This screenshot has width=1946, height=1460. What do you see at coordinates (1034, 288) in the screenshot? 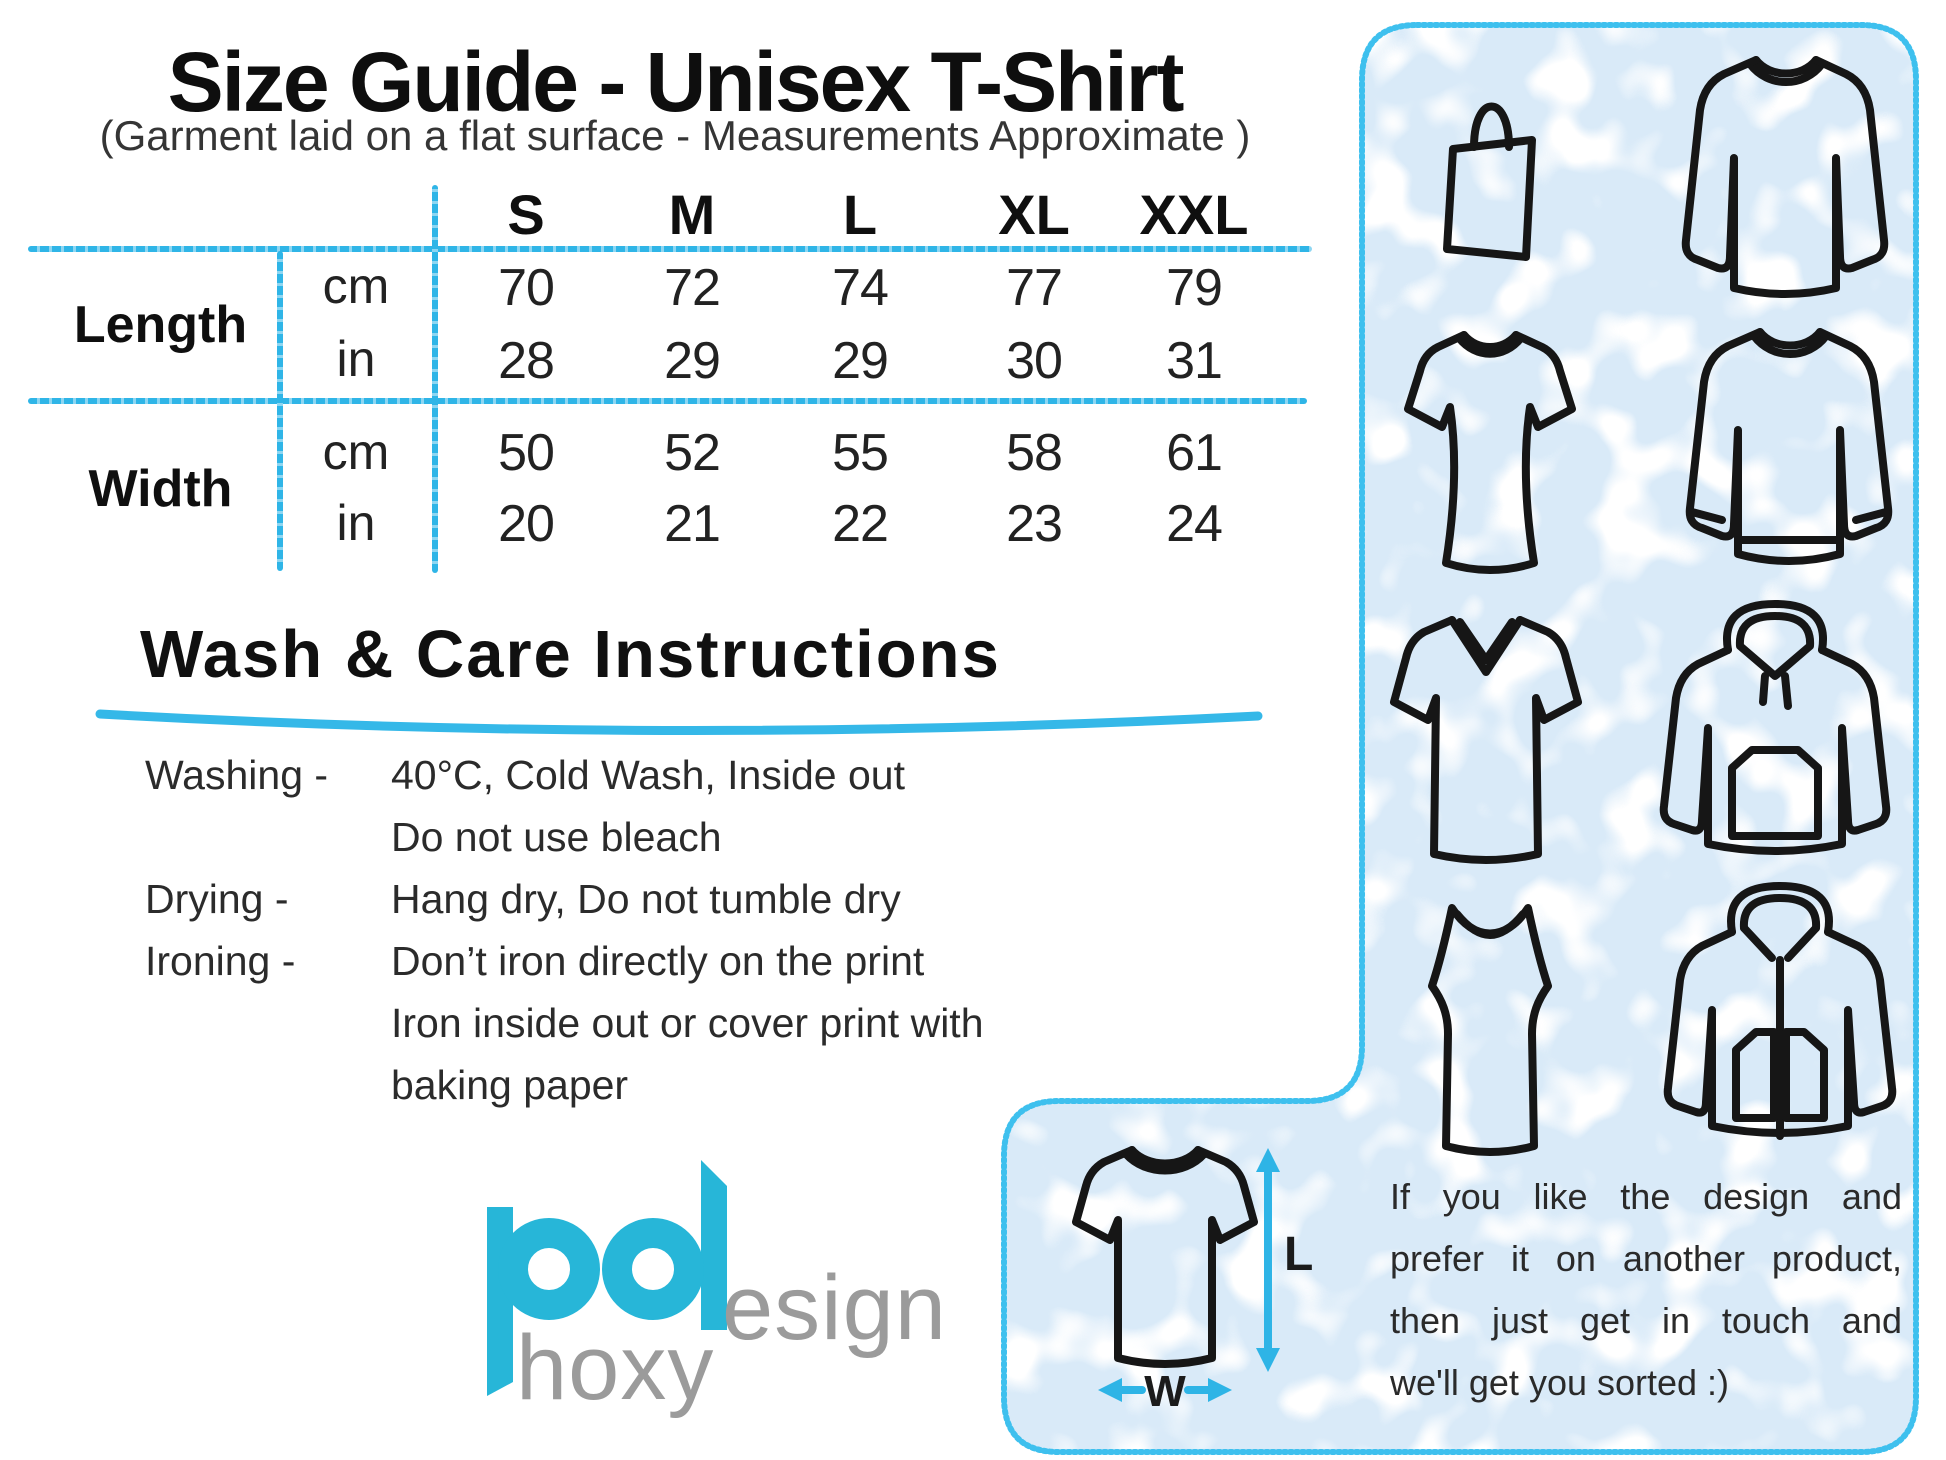
I see `length-cm-xl: 77` at bounding box center [1034, 288].